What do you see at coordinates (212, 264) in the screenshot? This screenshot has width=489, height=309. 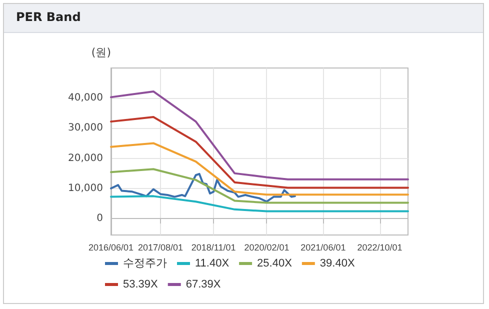 I see `legend-label: 11.40X` at bounding box center [212, 264].